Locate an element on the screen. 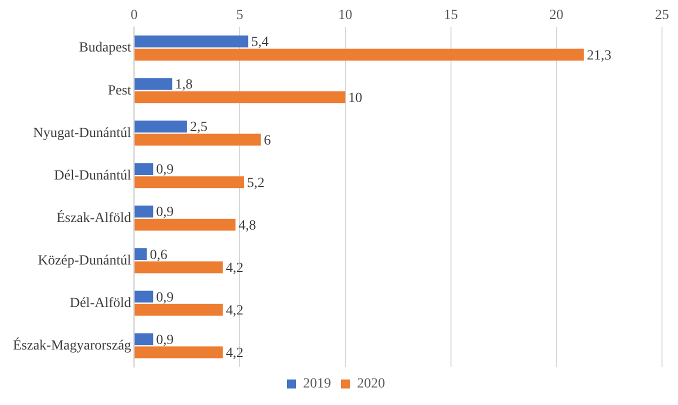 The width and height of the screenshot is (678, 405). y-tick-label: Pest is located at coordinates (120, 90).